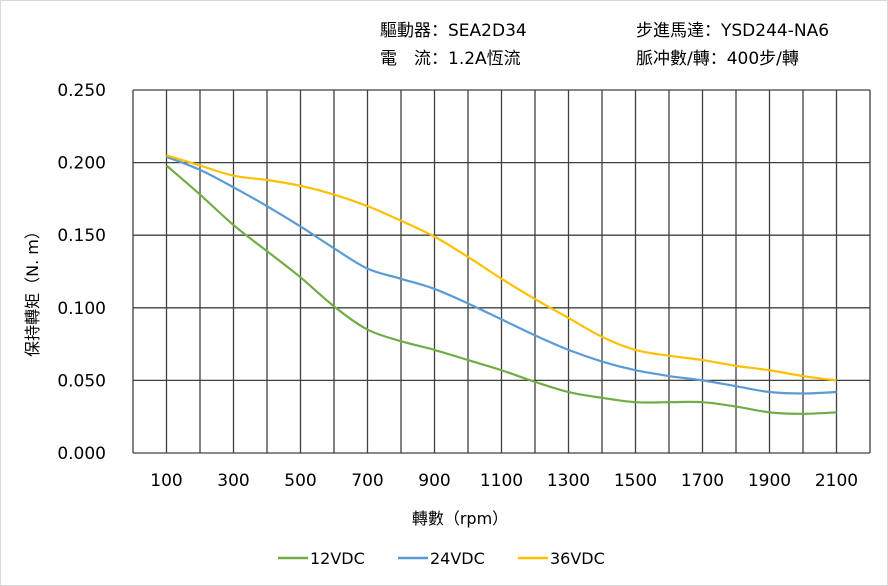  I want to click on motor-label: 步進馬達：YSD244-NA6, so click(733, 31).